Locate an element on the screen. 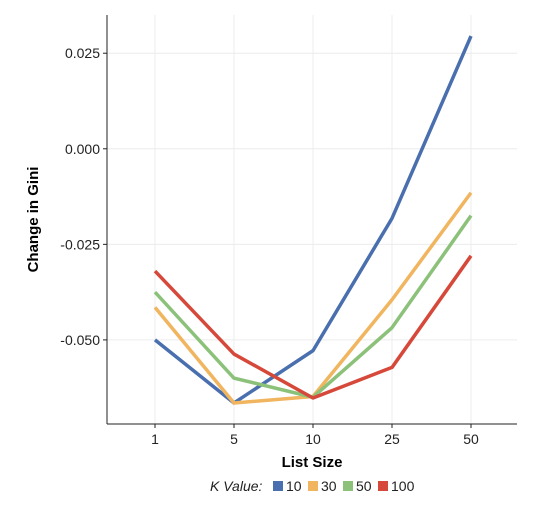  legend-label-30: 30 is located at coordinates (329, 486).